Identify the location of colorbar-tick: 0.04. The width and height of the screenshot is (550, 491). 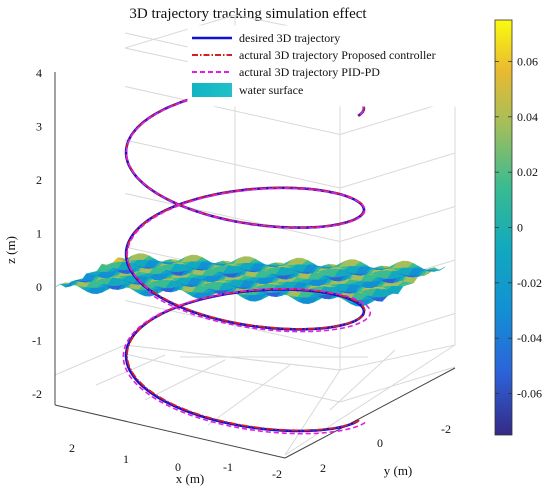
(527, 117).